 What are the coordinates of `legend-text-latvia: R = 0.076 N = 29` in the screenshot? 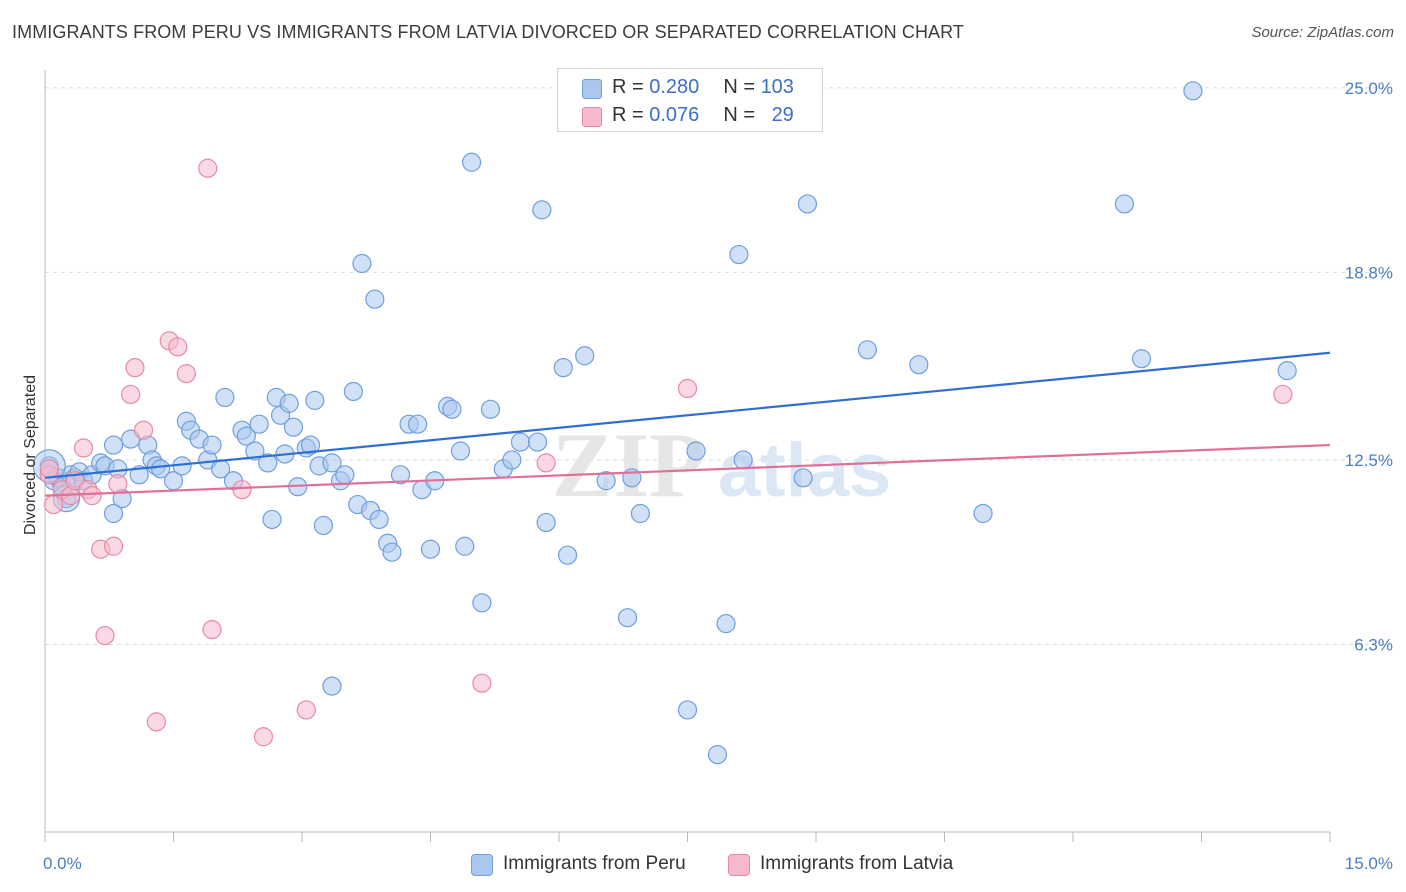 It's located at (703, 115).